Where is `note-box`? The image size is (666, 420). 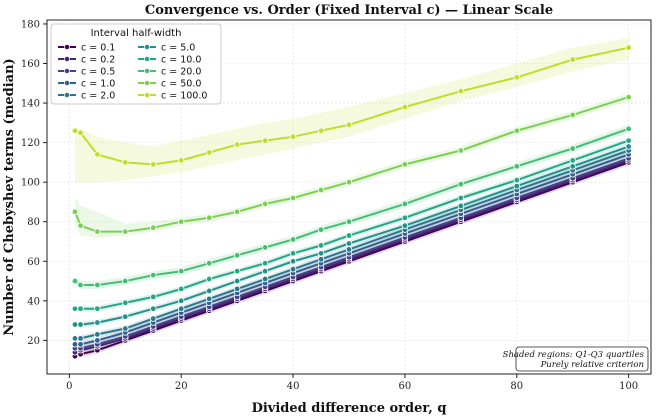 note-box is located at coordinates (582, 359).